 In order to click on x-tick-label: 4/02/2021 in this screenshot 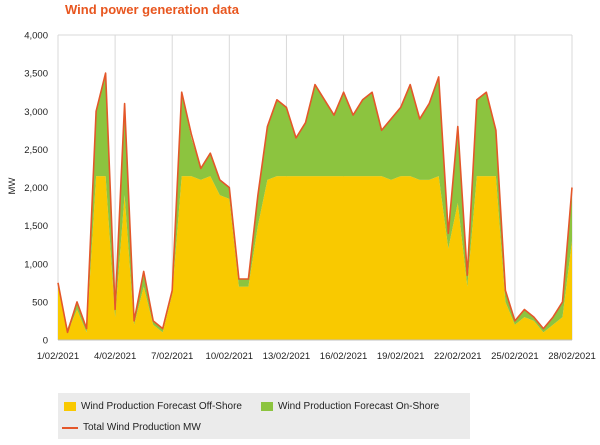, I will do `click(115, 356)`.